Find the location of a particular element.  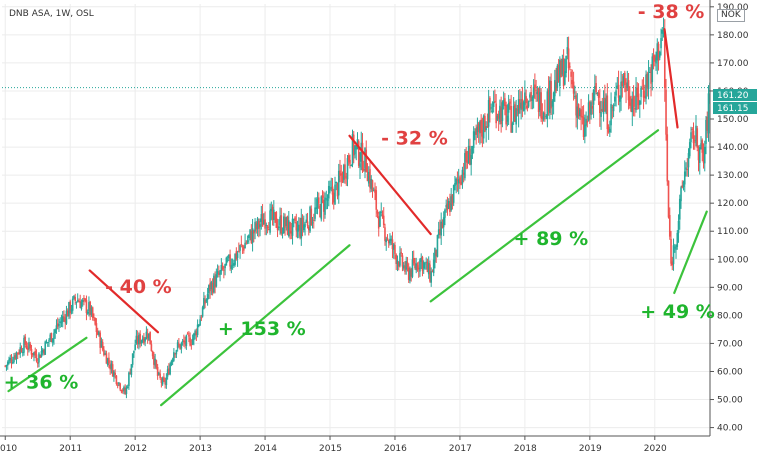

prev-price-tag is located at coordinates (735, 108).